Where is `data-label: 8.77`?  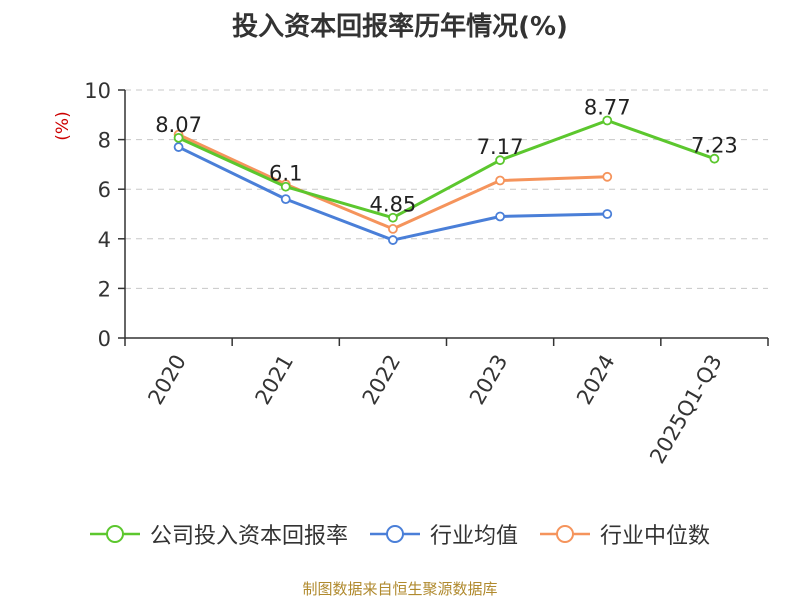 data-label: 8.77 is located at coordinates (607, 108).